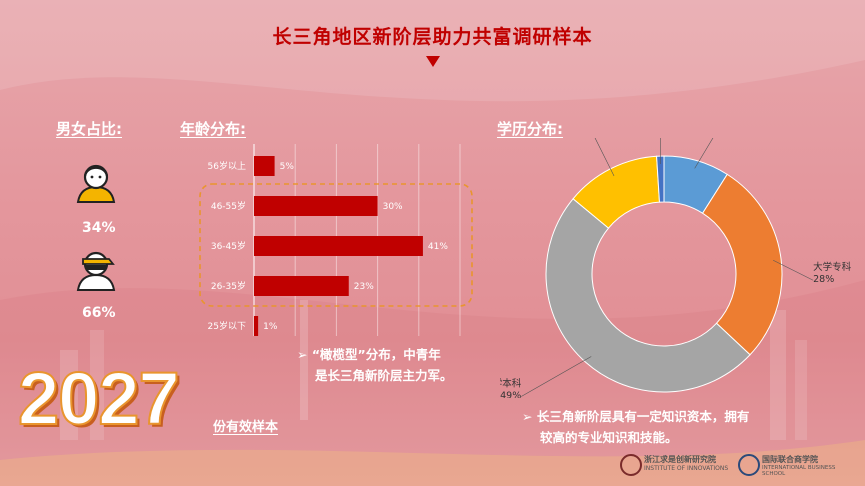 Image resolution: width=865 pixels, height=486 pixels. Describe the element at coordinates (228, 286) in the screenshot. I see `age-category-label: 26-35岁` at that location.